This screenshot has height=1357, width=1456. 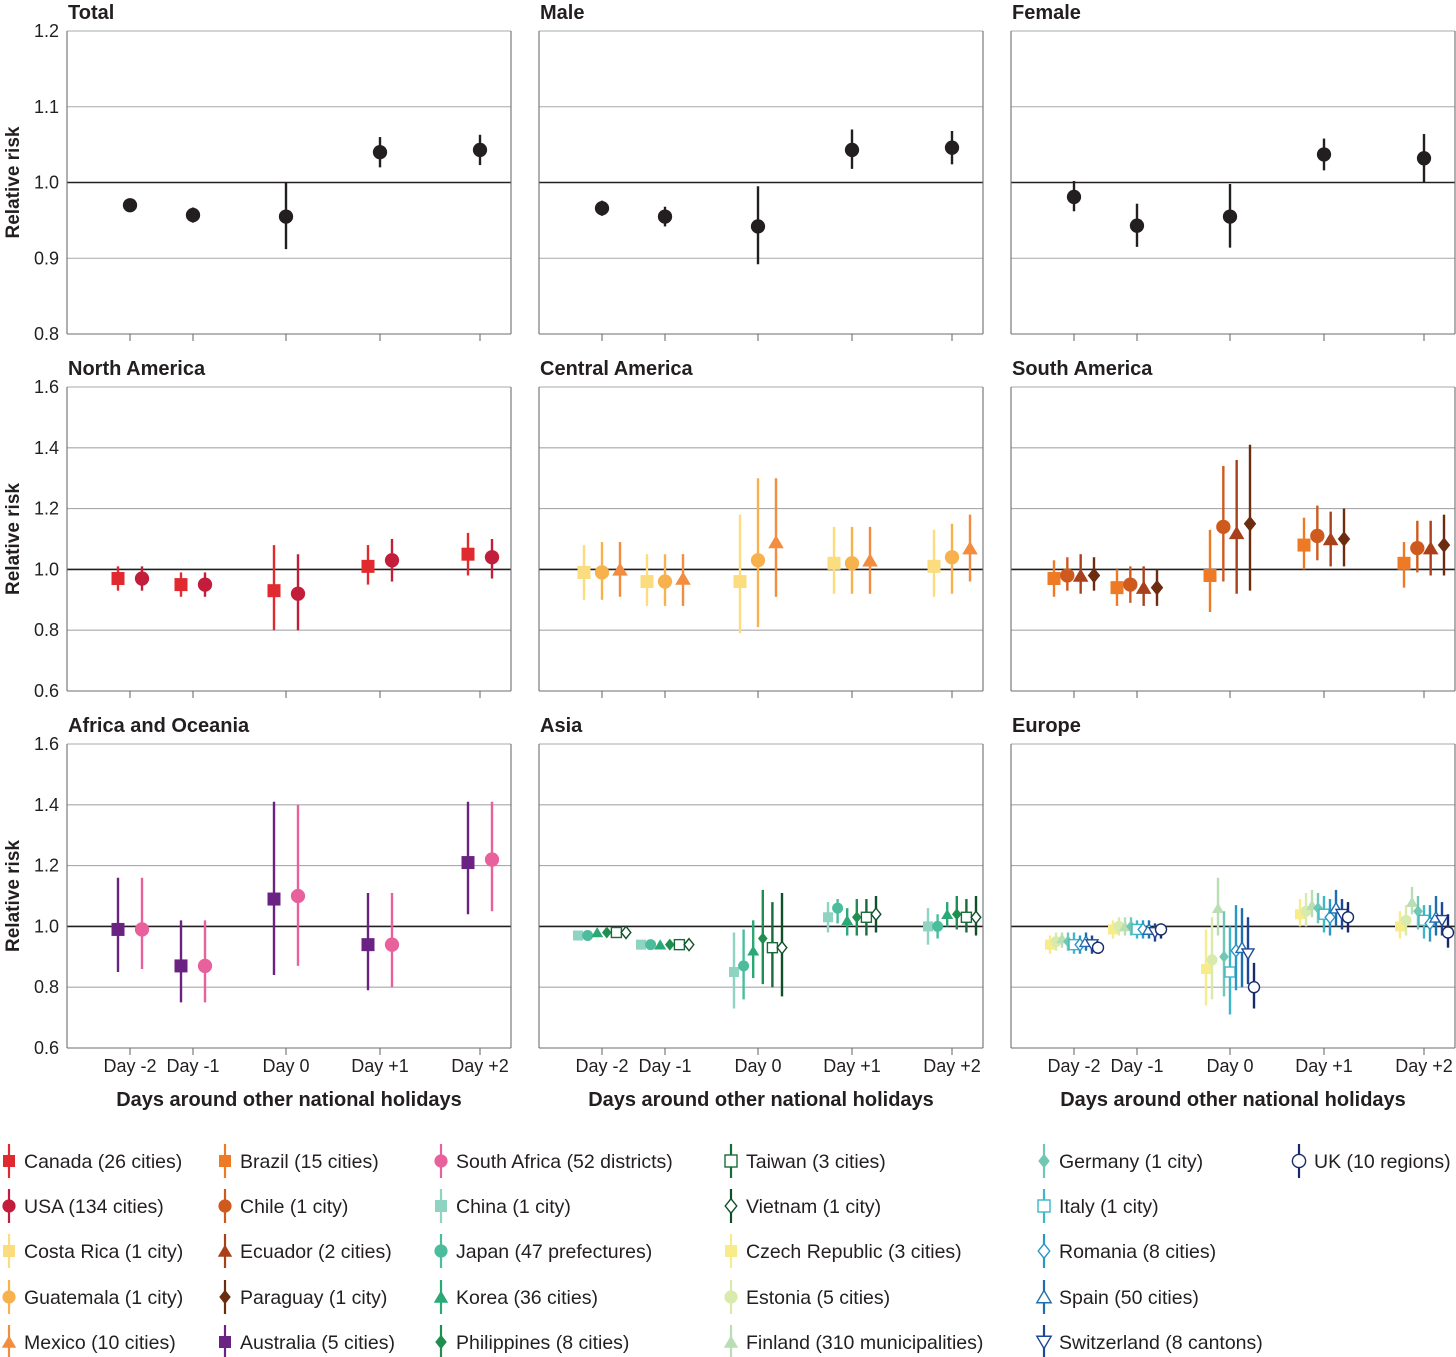 What do you see at coordinates (791, 943) in the screenshot?
I see `series-taiwan` at bounding box center [791, 943].